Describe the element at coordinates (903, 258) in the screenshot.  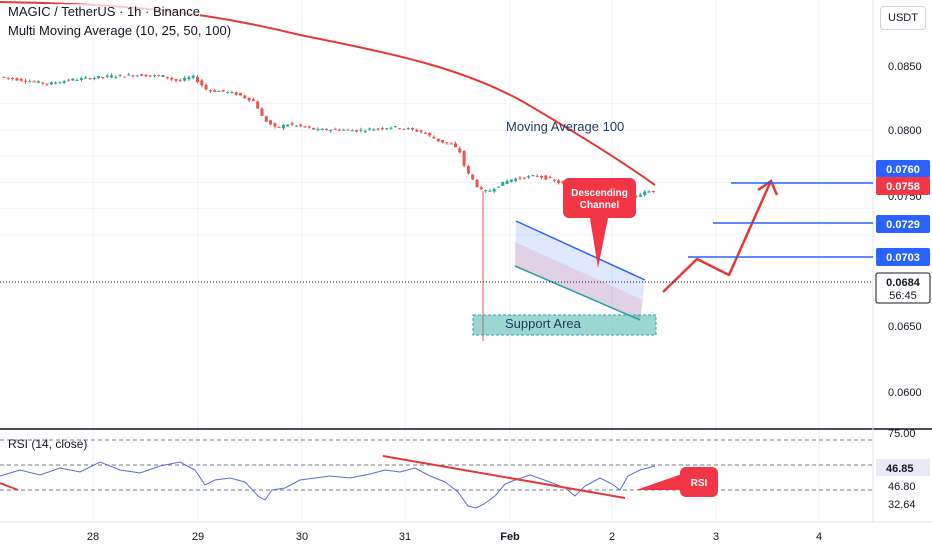
I see `target-badge-text: 0.0703` at that location.